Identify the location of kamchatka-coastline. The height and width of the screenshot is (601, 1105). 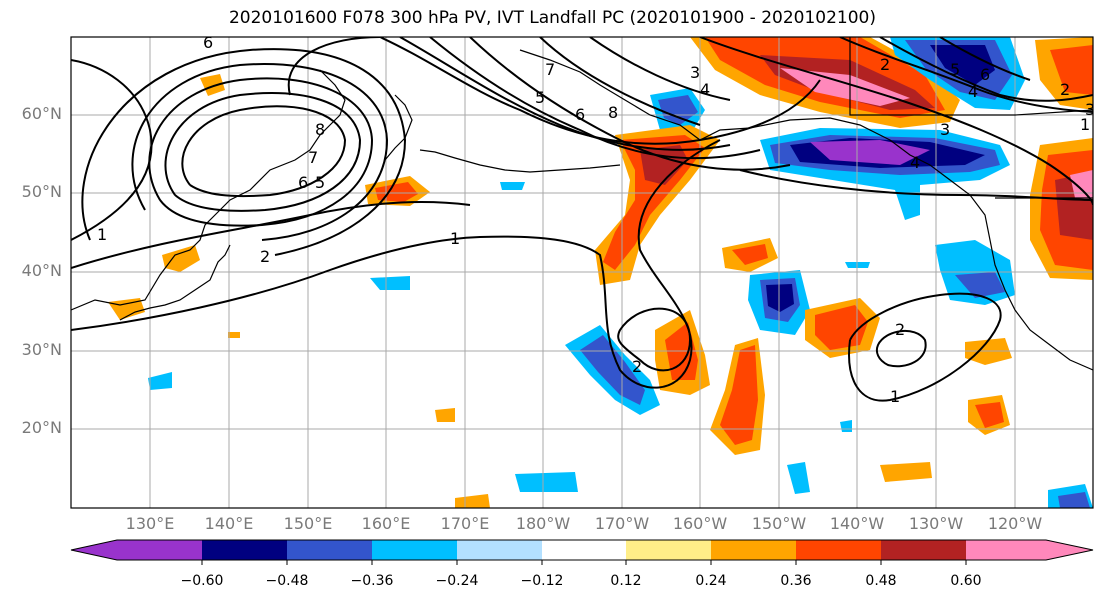
(398, 127).